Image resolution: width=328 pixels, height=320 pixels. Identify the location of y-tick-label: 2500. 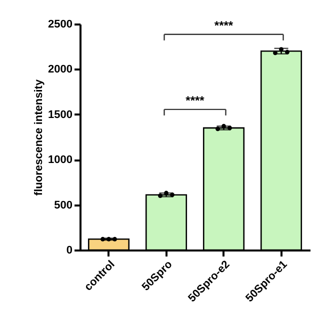
(60, 24).